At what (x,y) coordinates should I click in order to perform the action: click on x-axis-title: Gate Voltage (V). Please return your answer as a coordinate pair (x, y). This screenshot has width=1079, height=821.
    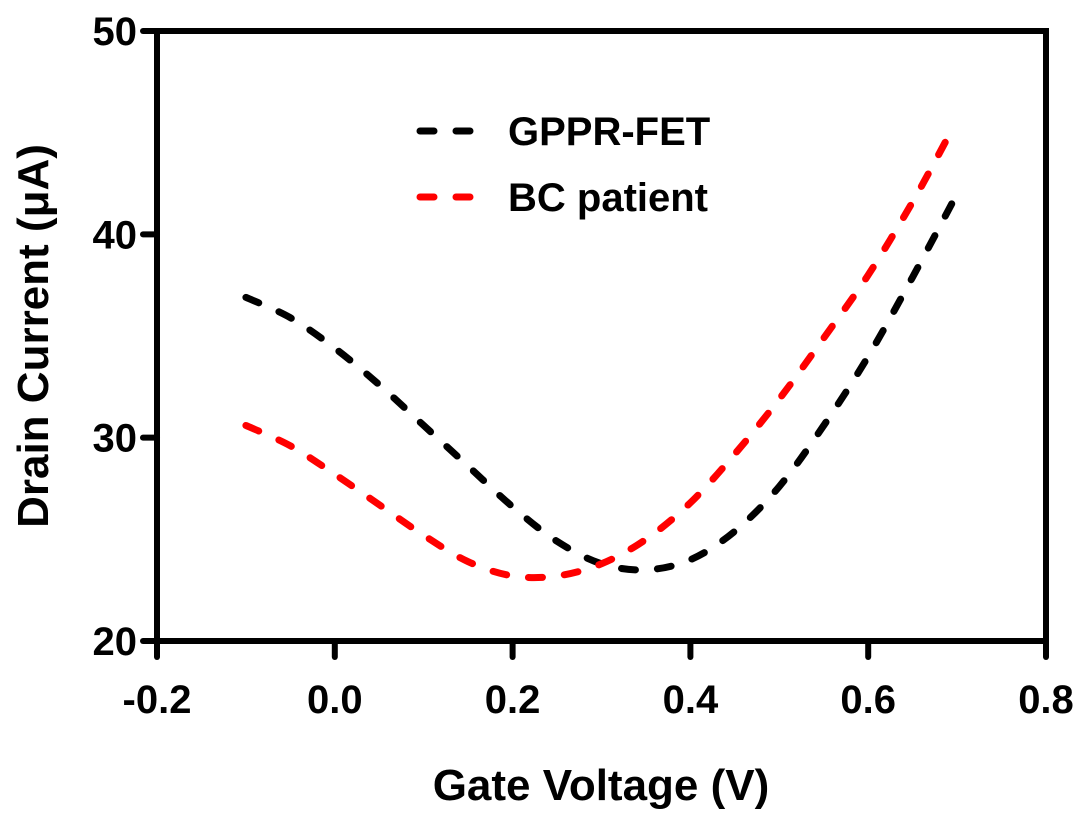
    Looking at the image, I should click on (601, 785).